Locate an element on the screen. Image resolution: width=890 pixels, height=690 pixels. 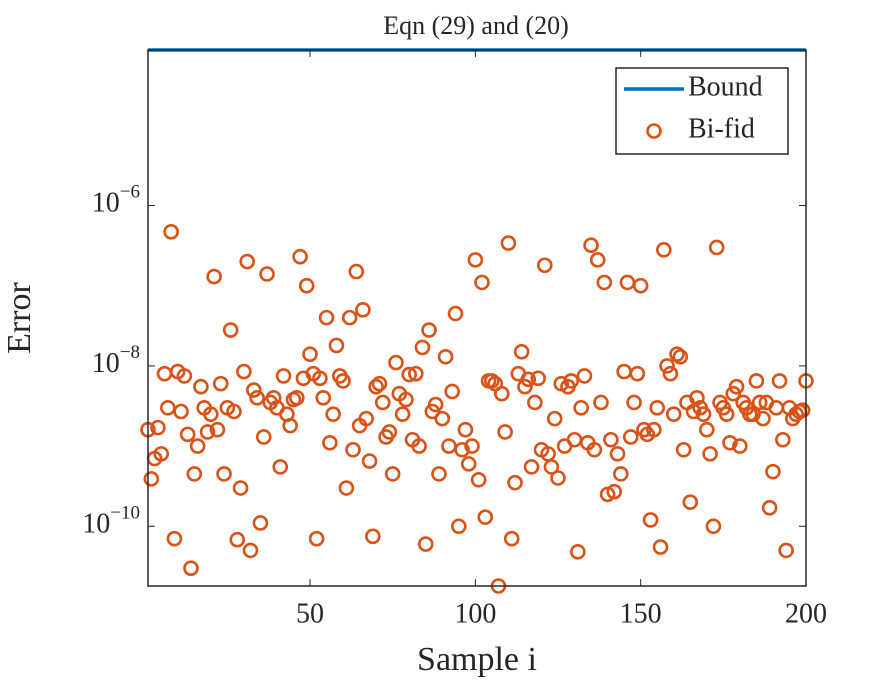
legend-label: Bound is located at coordinates (725, 86).